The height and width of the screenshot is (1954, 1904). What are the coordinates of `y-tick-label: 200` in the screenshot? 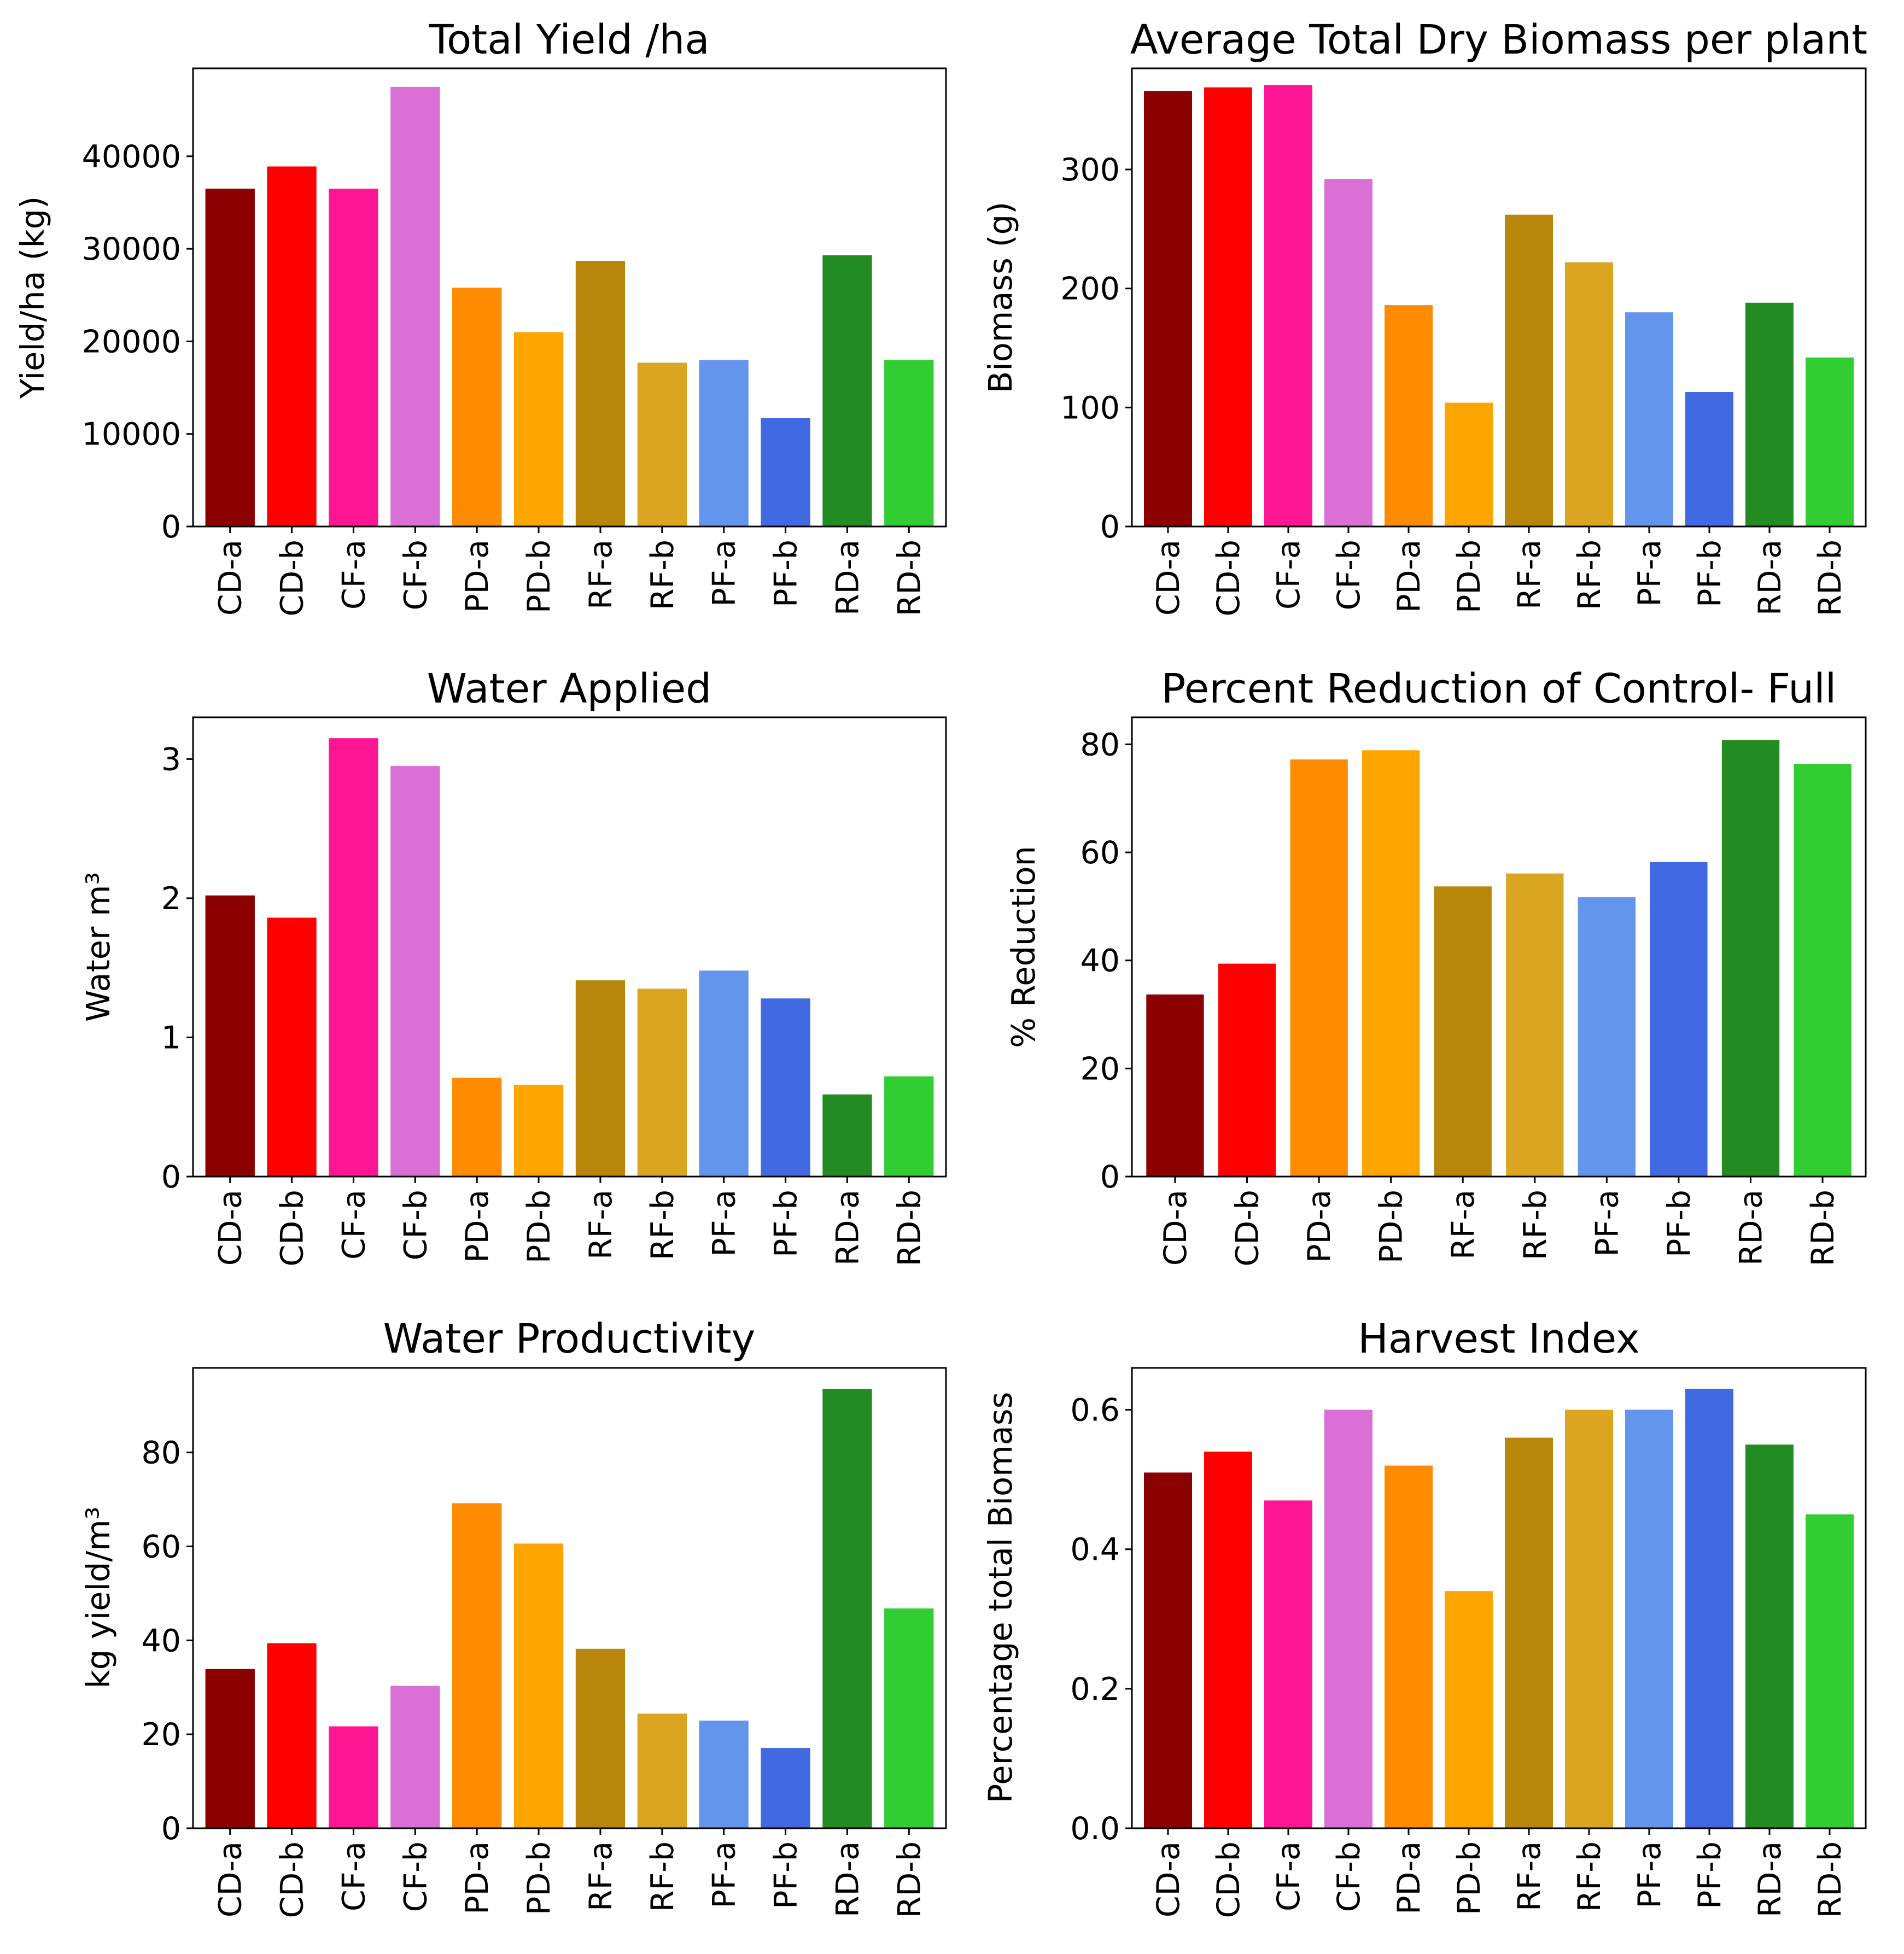 It's located at (1090, 289).